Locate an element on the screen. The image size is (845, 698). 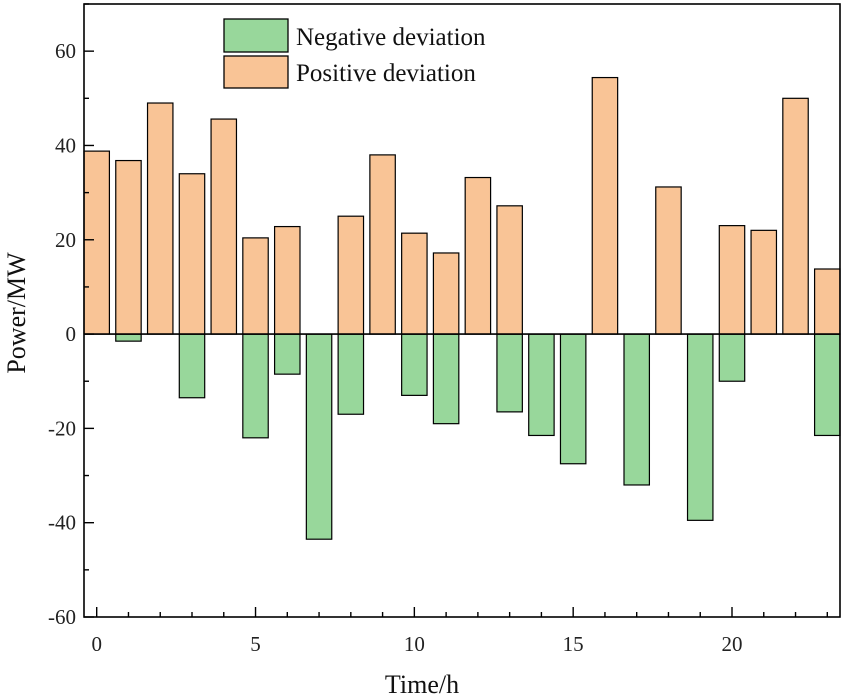
legend-label-negative: Negative deviation is located at coordinates (391, 37).